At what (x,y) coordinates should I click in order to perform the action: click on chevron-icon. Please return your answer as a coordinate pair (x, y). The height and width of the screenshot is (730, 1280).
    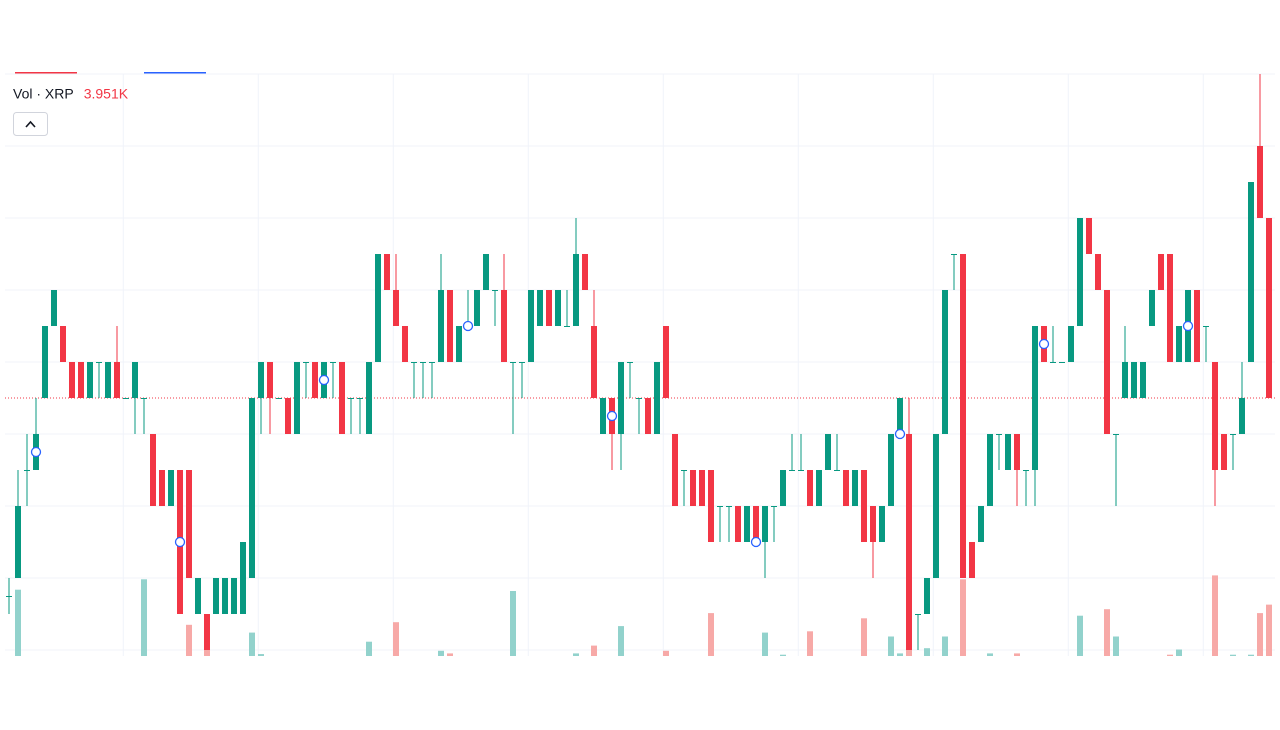
    Looking at the image, I should click on (30, 124).